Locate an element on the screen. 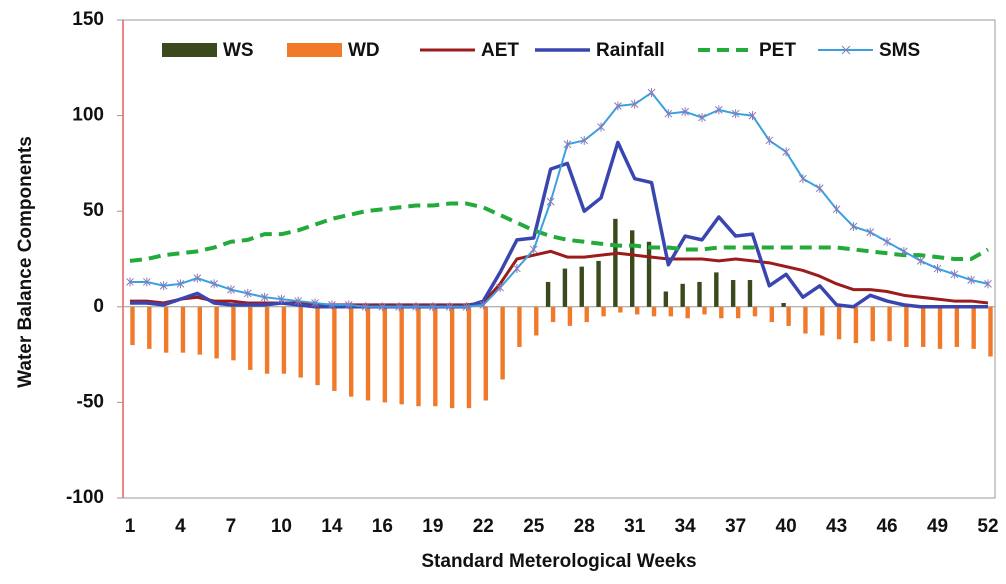  legend-label: SMS is located at coordinates (899, 50).